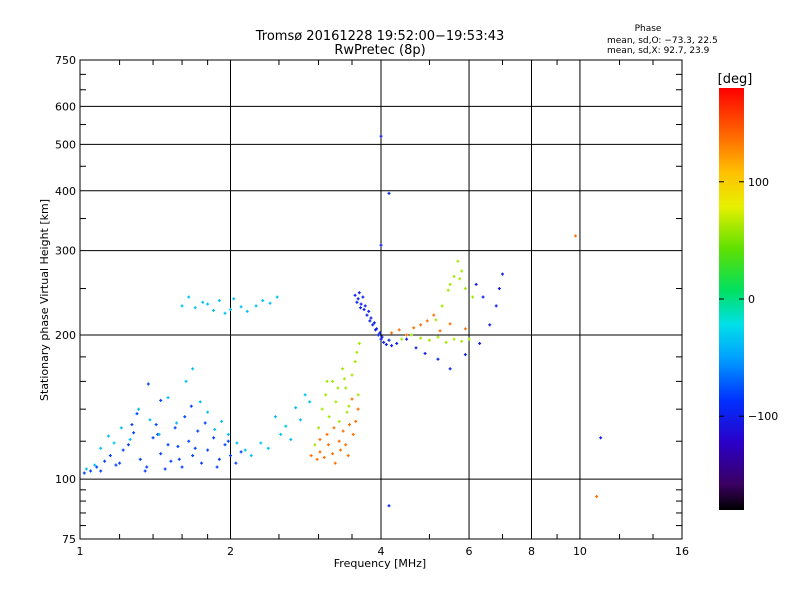  I want to click on colorbar-tick-label: −100, so click(763, 416).